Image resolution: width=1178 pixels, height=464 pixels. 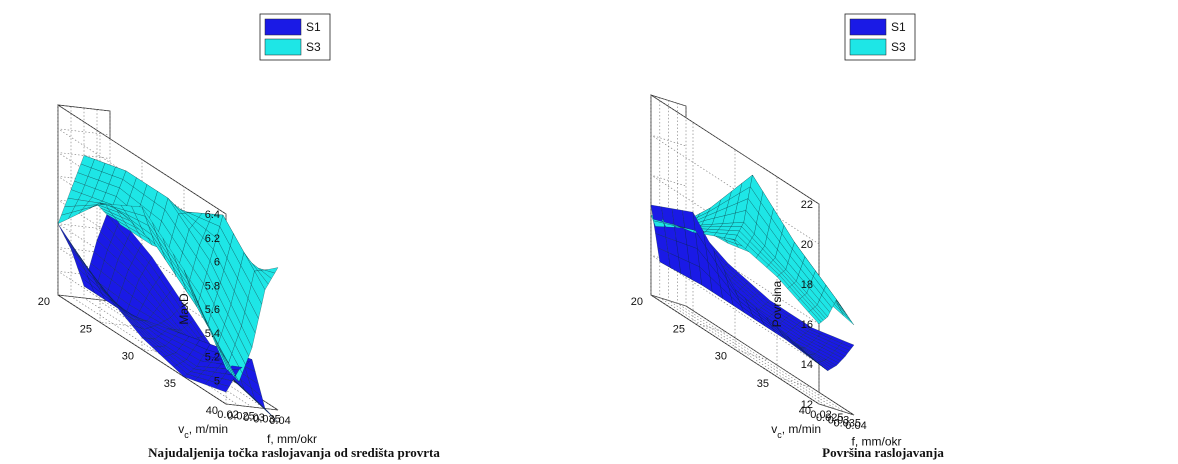 What do you see at coordinates (807, 405) in the screenshot?
I see `z-tick-label: 12` at bounding box center [807, 405].